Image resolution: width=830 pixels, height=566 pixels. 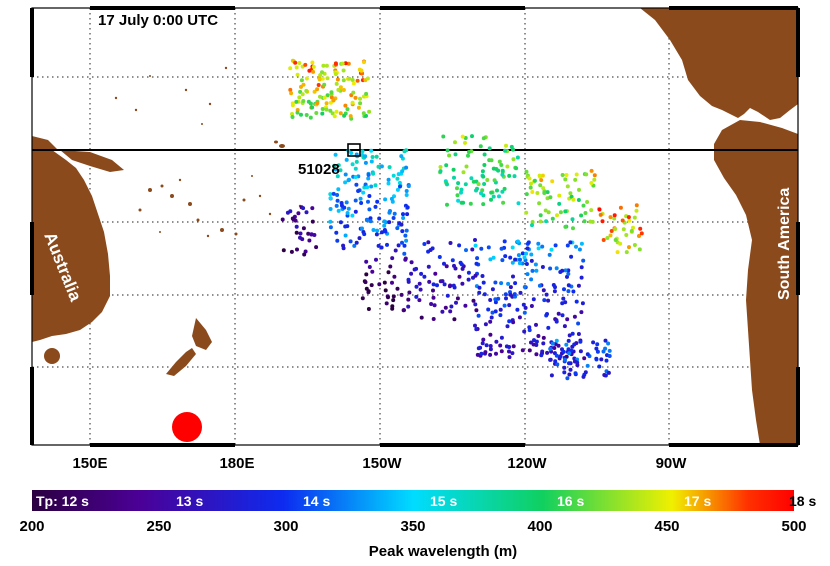 What do you see at coordinates (570, 501) in the screenshot?
I see `period-label-16: 16 s` at bounding box center [570, 501].